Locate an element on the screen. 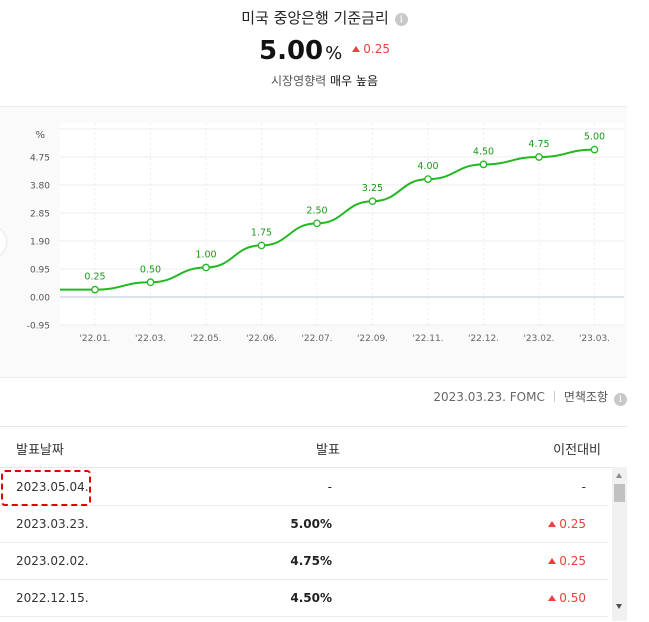 The width and height of the screenshot is (649, 622). rate-unit: % is located at coordinates (334, 53).